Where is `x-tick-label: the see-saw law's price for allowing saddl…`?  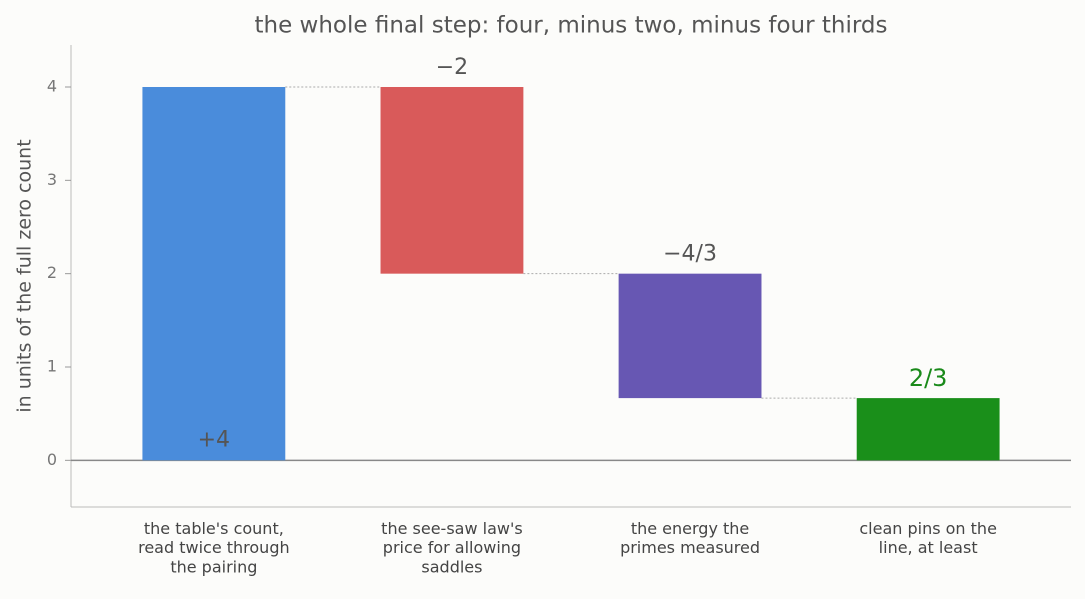 x-tick-label: the see-saw law's price for allowing saddl… is located at coordinates (452, 547).